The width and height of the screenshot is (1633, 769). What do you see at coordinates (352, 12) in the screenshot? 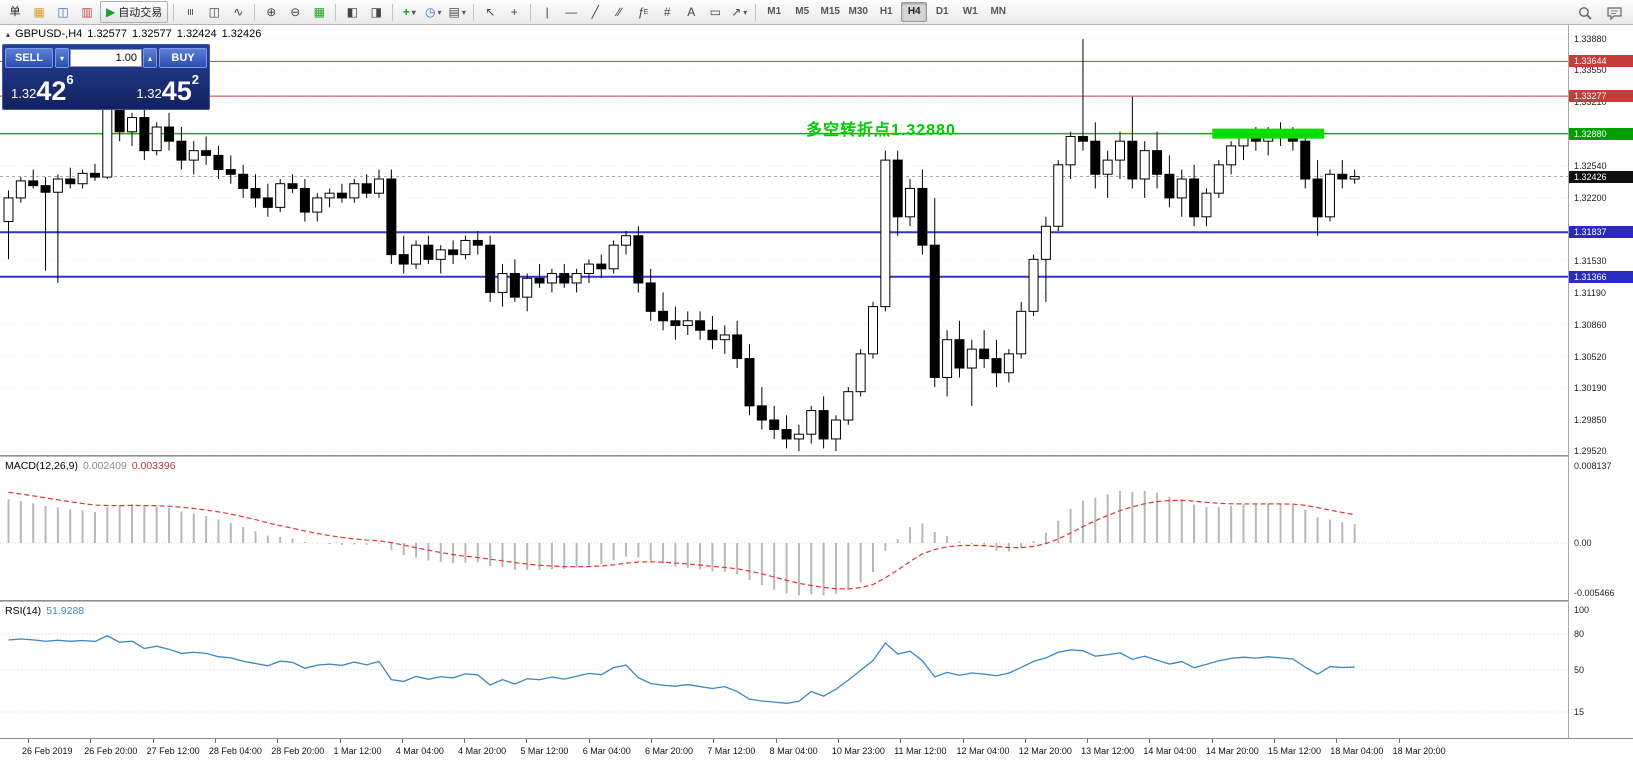
I see `auto-scroll-icon: ◧` at bounding box center [352, 12].